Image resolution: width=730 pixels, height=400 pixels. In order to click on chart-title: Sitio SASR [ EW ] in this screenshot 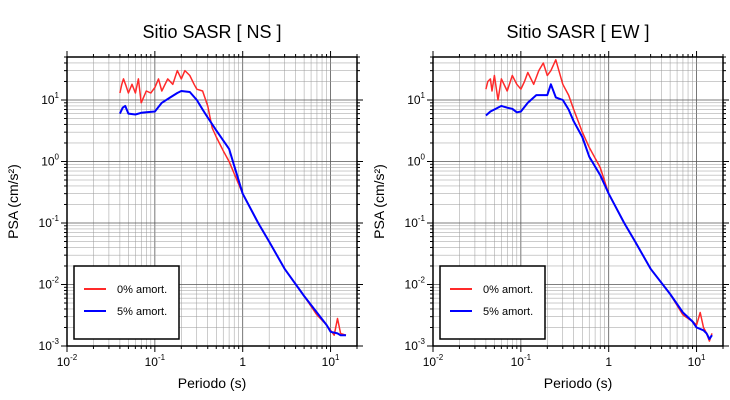, I will do `click(577, 32)`.